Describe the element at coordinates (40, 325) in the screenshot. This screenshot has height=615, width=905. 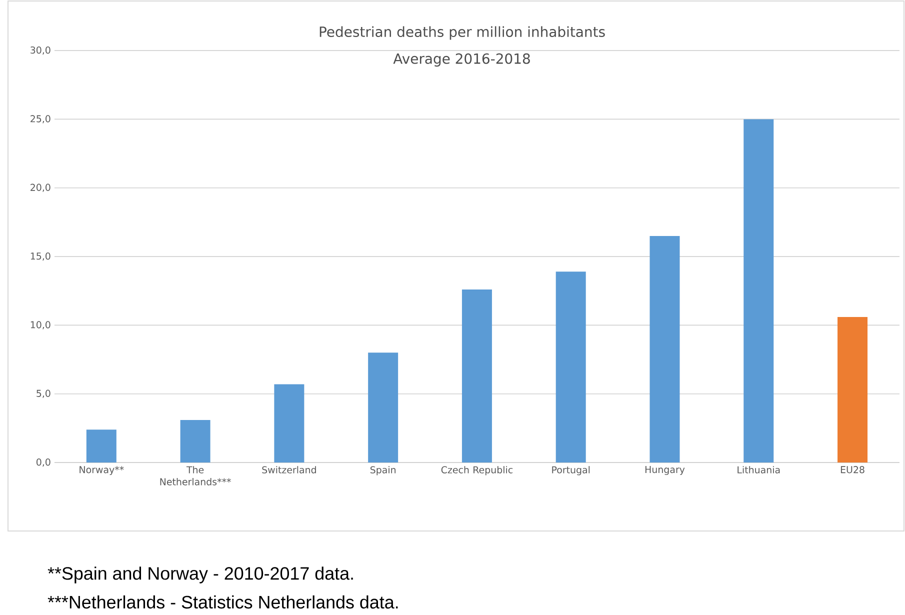
I see `y-tick-label: 10,0` at that location.